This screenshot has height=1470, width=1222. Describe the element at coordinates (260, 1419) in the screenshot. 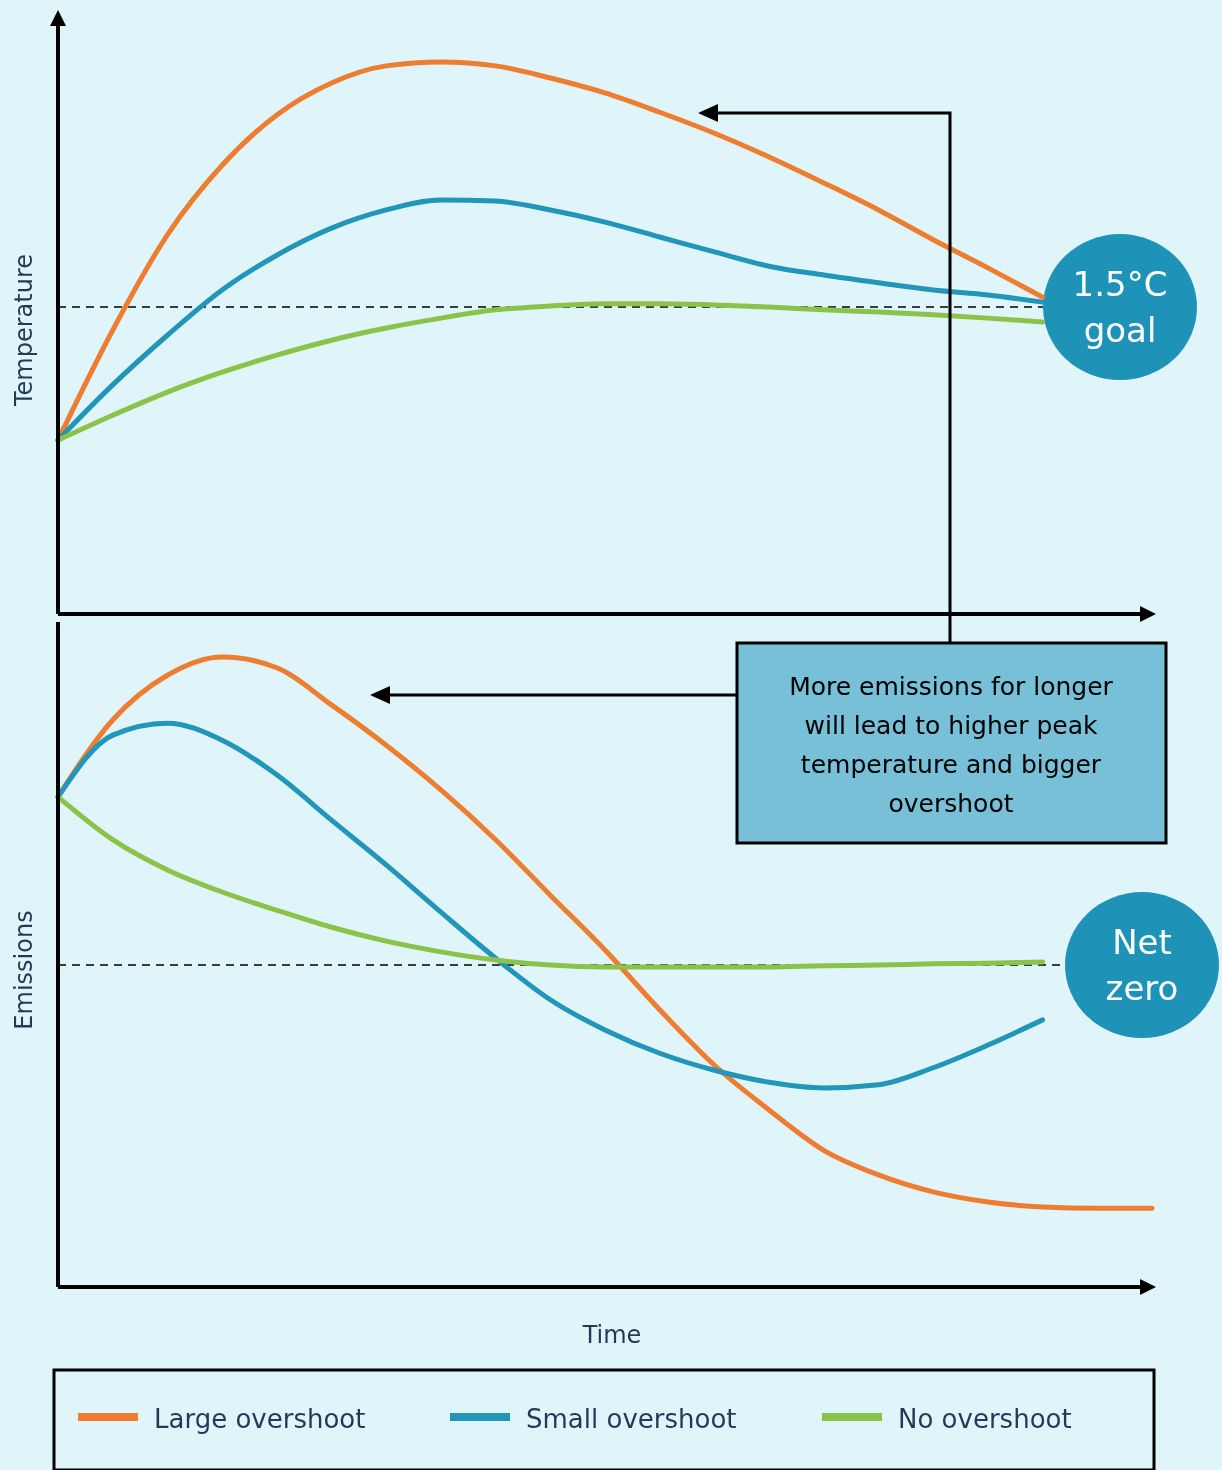

I see `legend-label: Large overshoot` at that location.